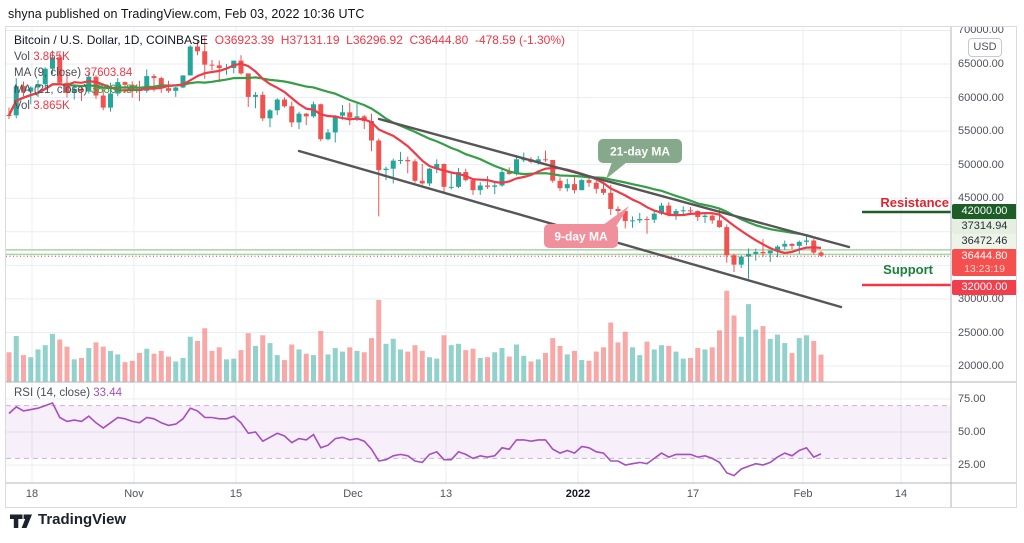  Describe the element at coordinates (21, 521) in the screenshot. I see `tradingview-logo-icon` at that location.